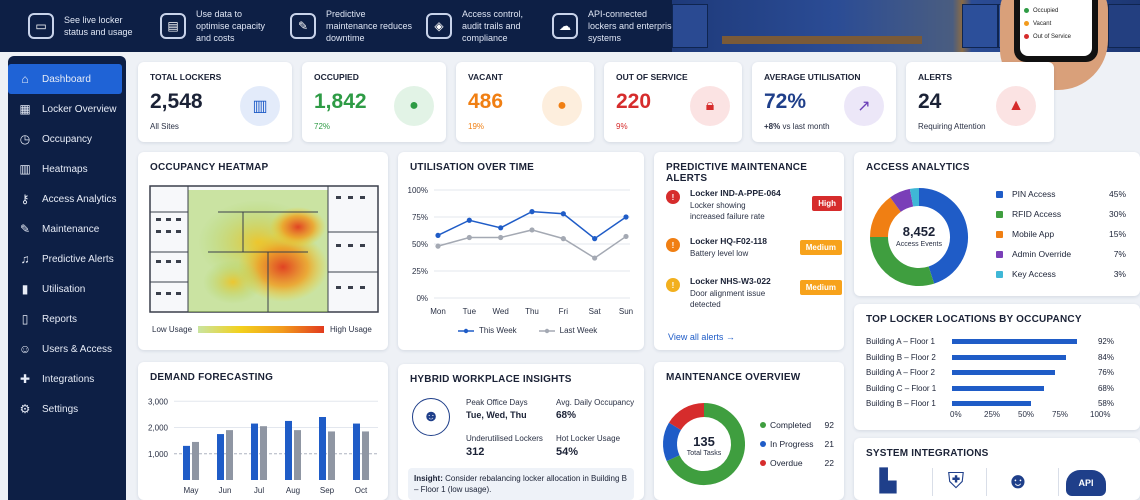 The width and height of the screenshot is (1140, 500). I want to click on sidebar-item-dashboard: ⌂ Dashboard, so click(65, 79).